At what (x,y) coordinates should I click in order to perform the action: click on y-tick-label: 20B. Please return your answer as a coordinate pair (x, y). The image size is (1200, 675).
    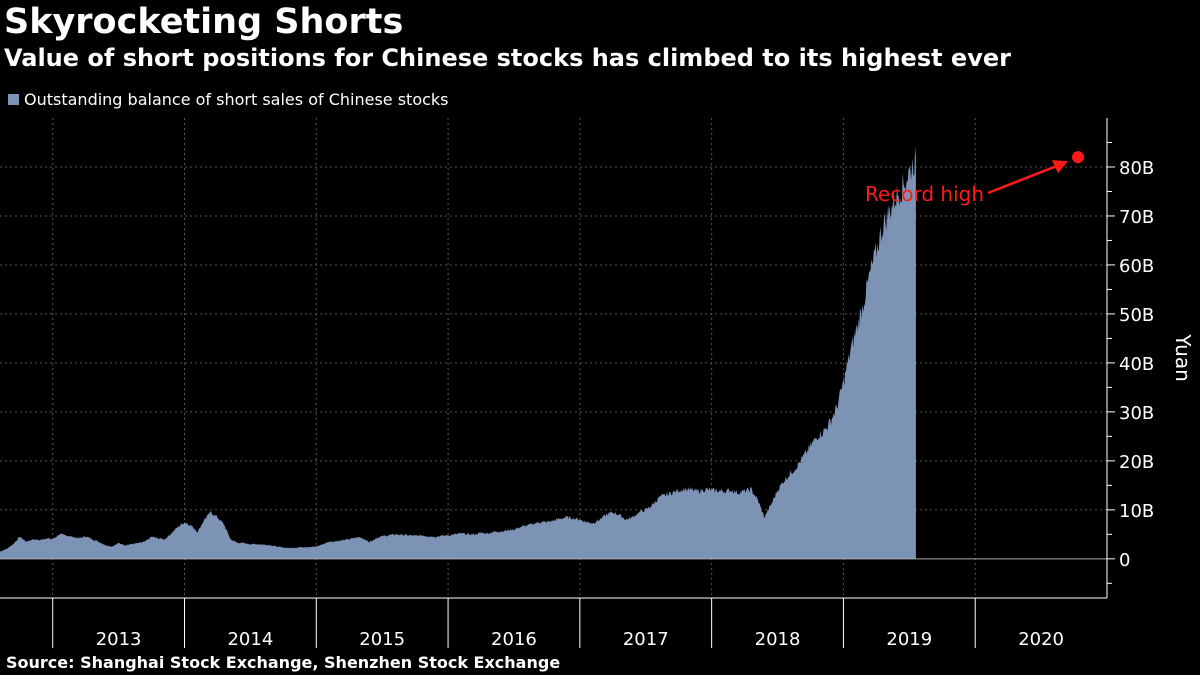
    Looking at the image, I should click on (1136, 462).